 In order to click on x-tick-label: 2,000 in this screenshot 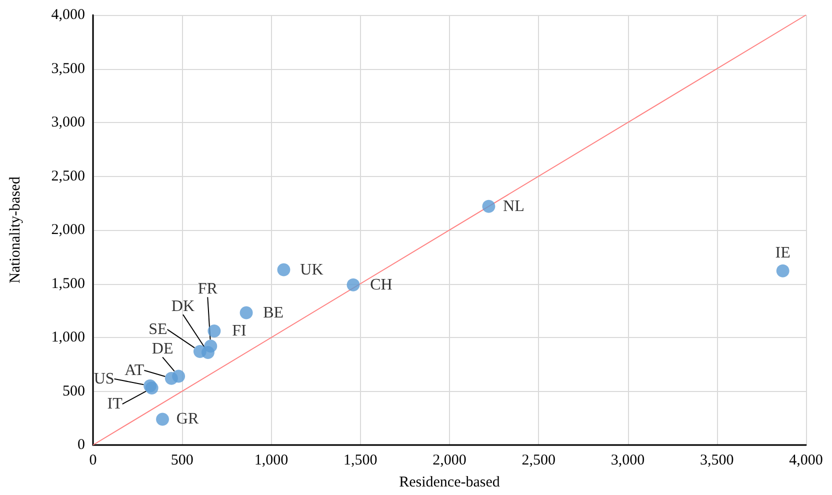, I will do `click(449, 460)`.